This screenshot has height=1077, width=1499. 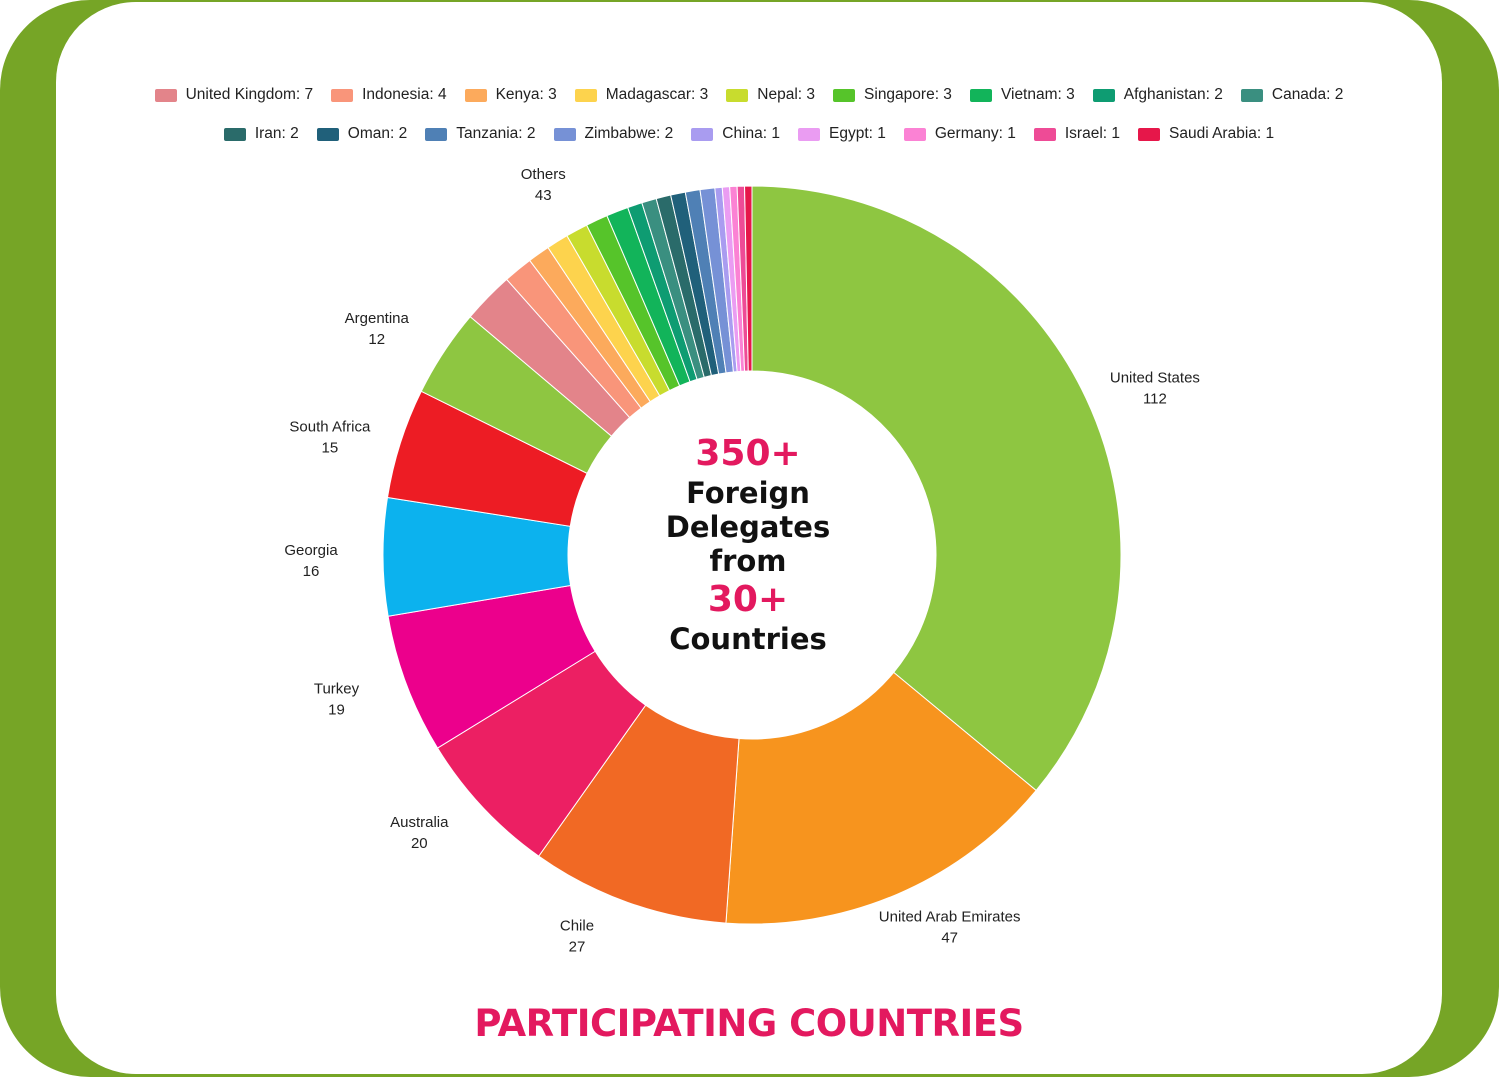 I want to click on slice-others-saudi-arabia, so click(x=748, y=278).